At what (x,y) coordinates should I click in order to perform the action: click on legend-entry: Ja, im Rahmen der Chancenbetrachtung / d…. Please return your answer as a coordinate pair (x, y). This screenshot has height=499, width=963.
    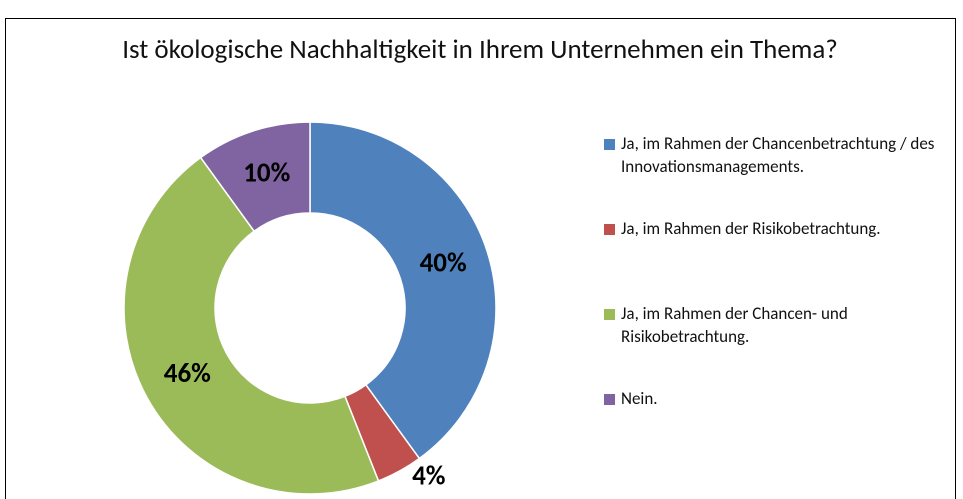
    Looking at the image, I should click on (774, 174).